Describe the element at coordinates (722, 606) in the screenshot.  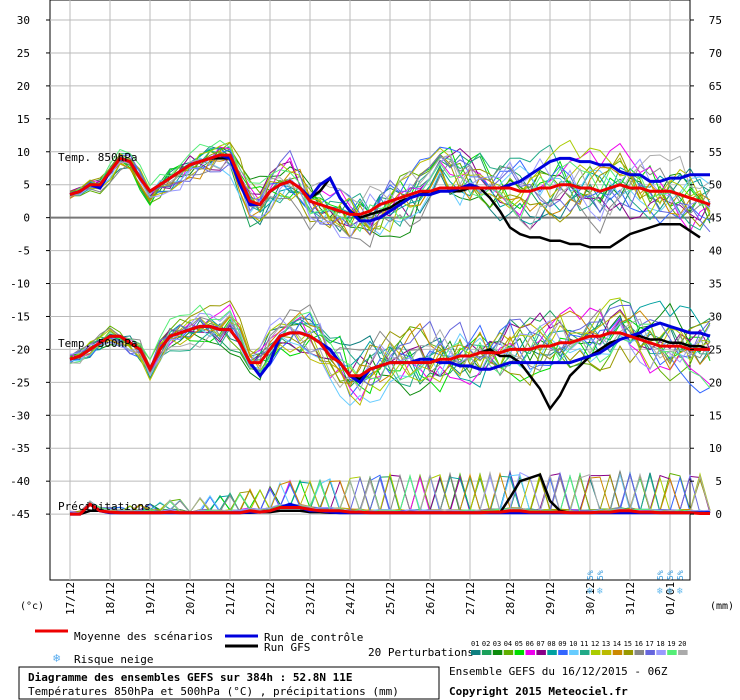
I see `right-axis-unit: (mm)` at that location.